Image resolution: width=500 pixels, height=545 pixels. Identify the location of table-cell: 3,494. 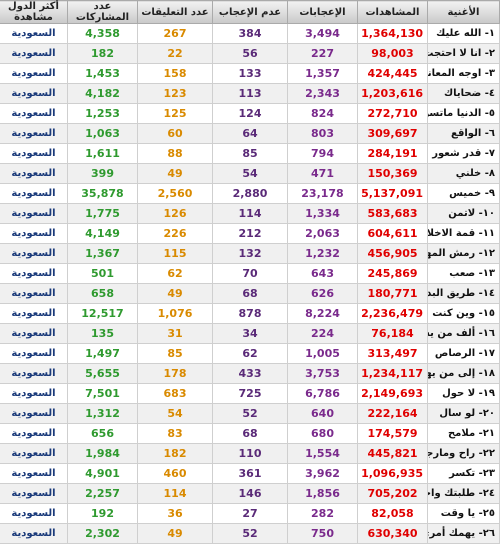
(322, 33).